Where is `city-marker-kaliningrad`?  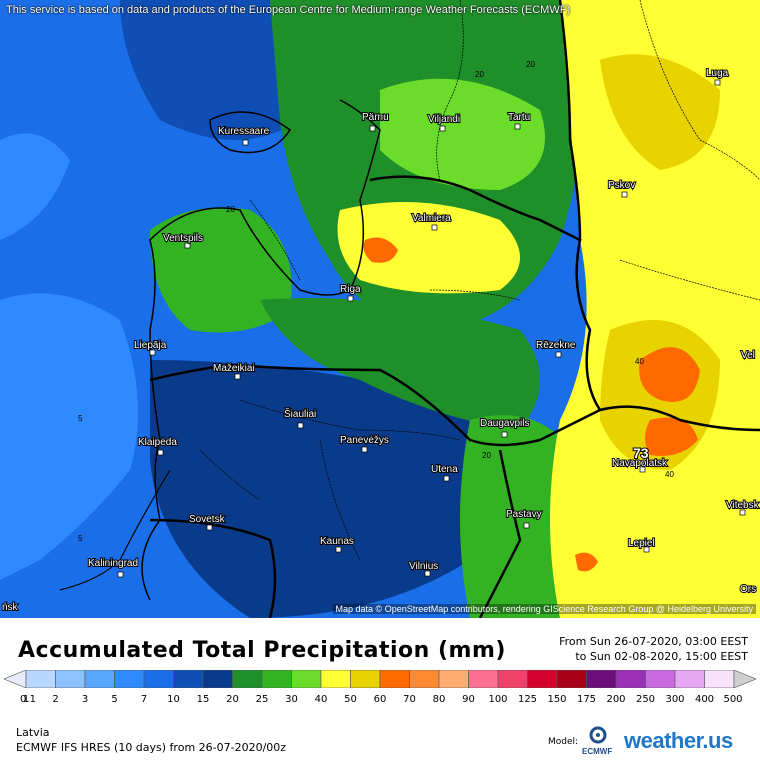
city-marker-kaliningrad is located at coordinates (120, 574).